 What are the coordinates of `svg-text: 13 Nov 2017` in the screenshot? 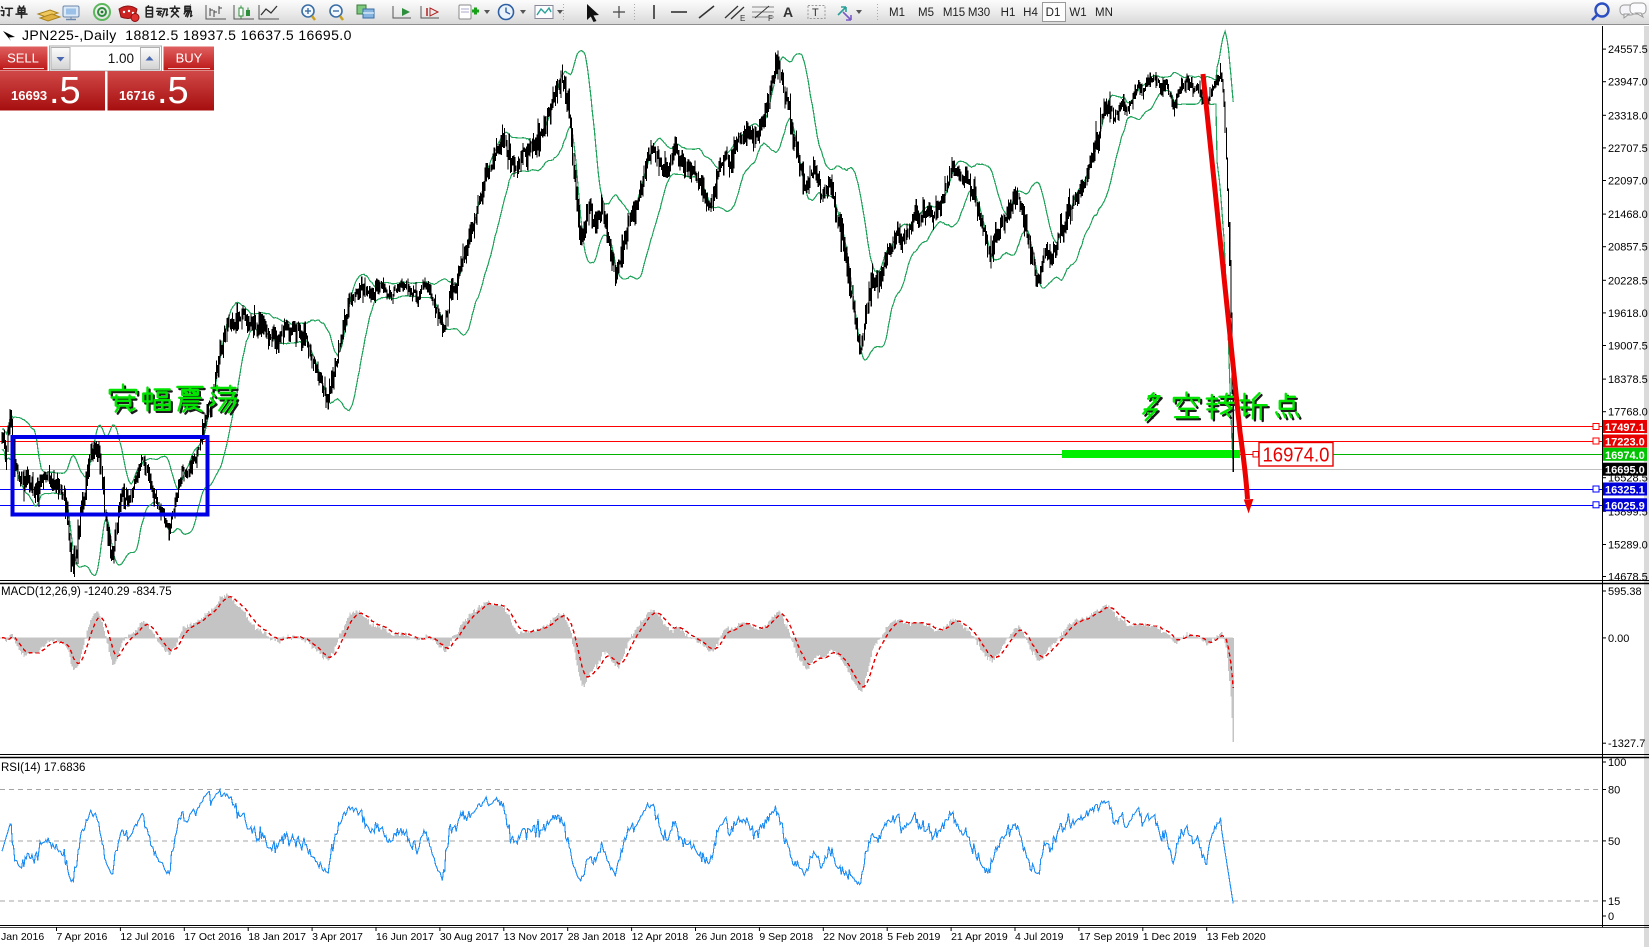 It's located at (534, 937).